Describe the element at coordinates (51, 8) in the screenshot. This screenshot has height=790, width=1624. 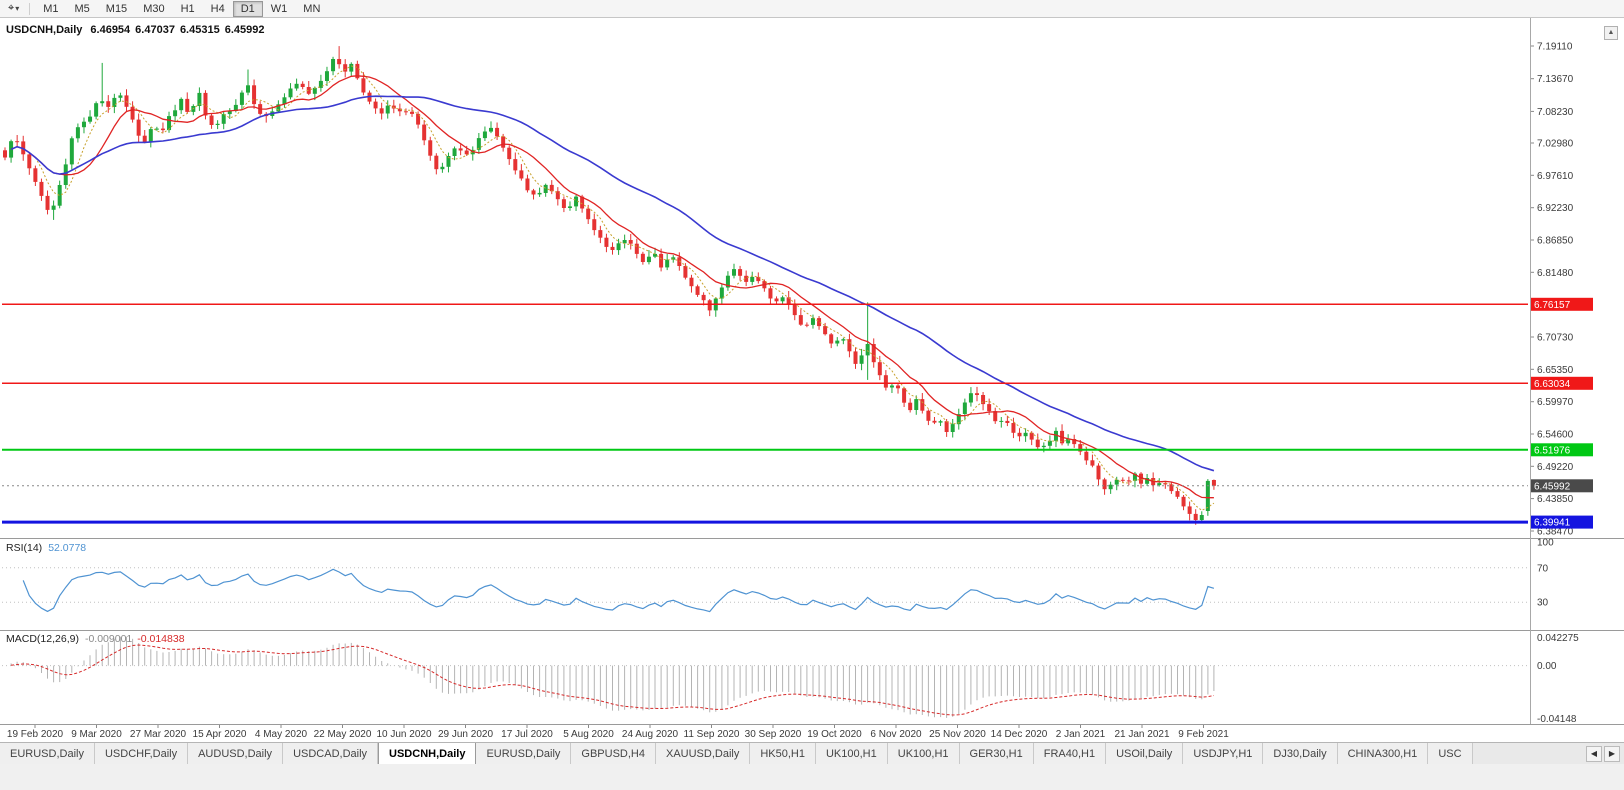
I see `timeframe-button-m1: M1` at that location.